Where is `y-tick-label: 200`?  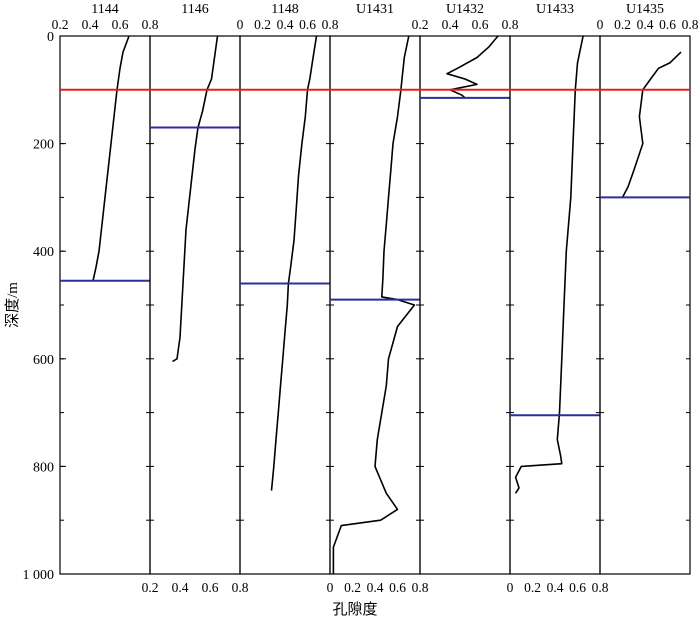
y-tick-label: 200 is located at coordinates (43, 145).